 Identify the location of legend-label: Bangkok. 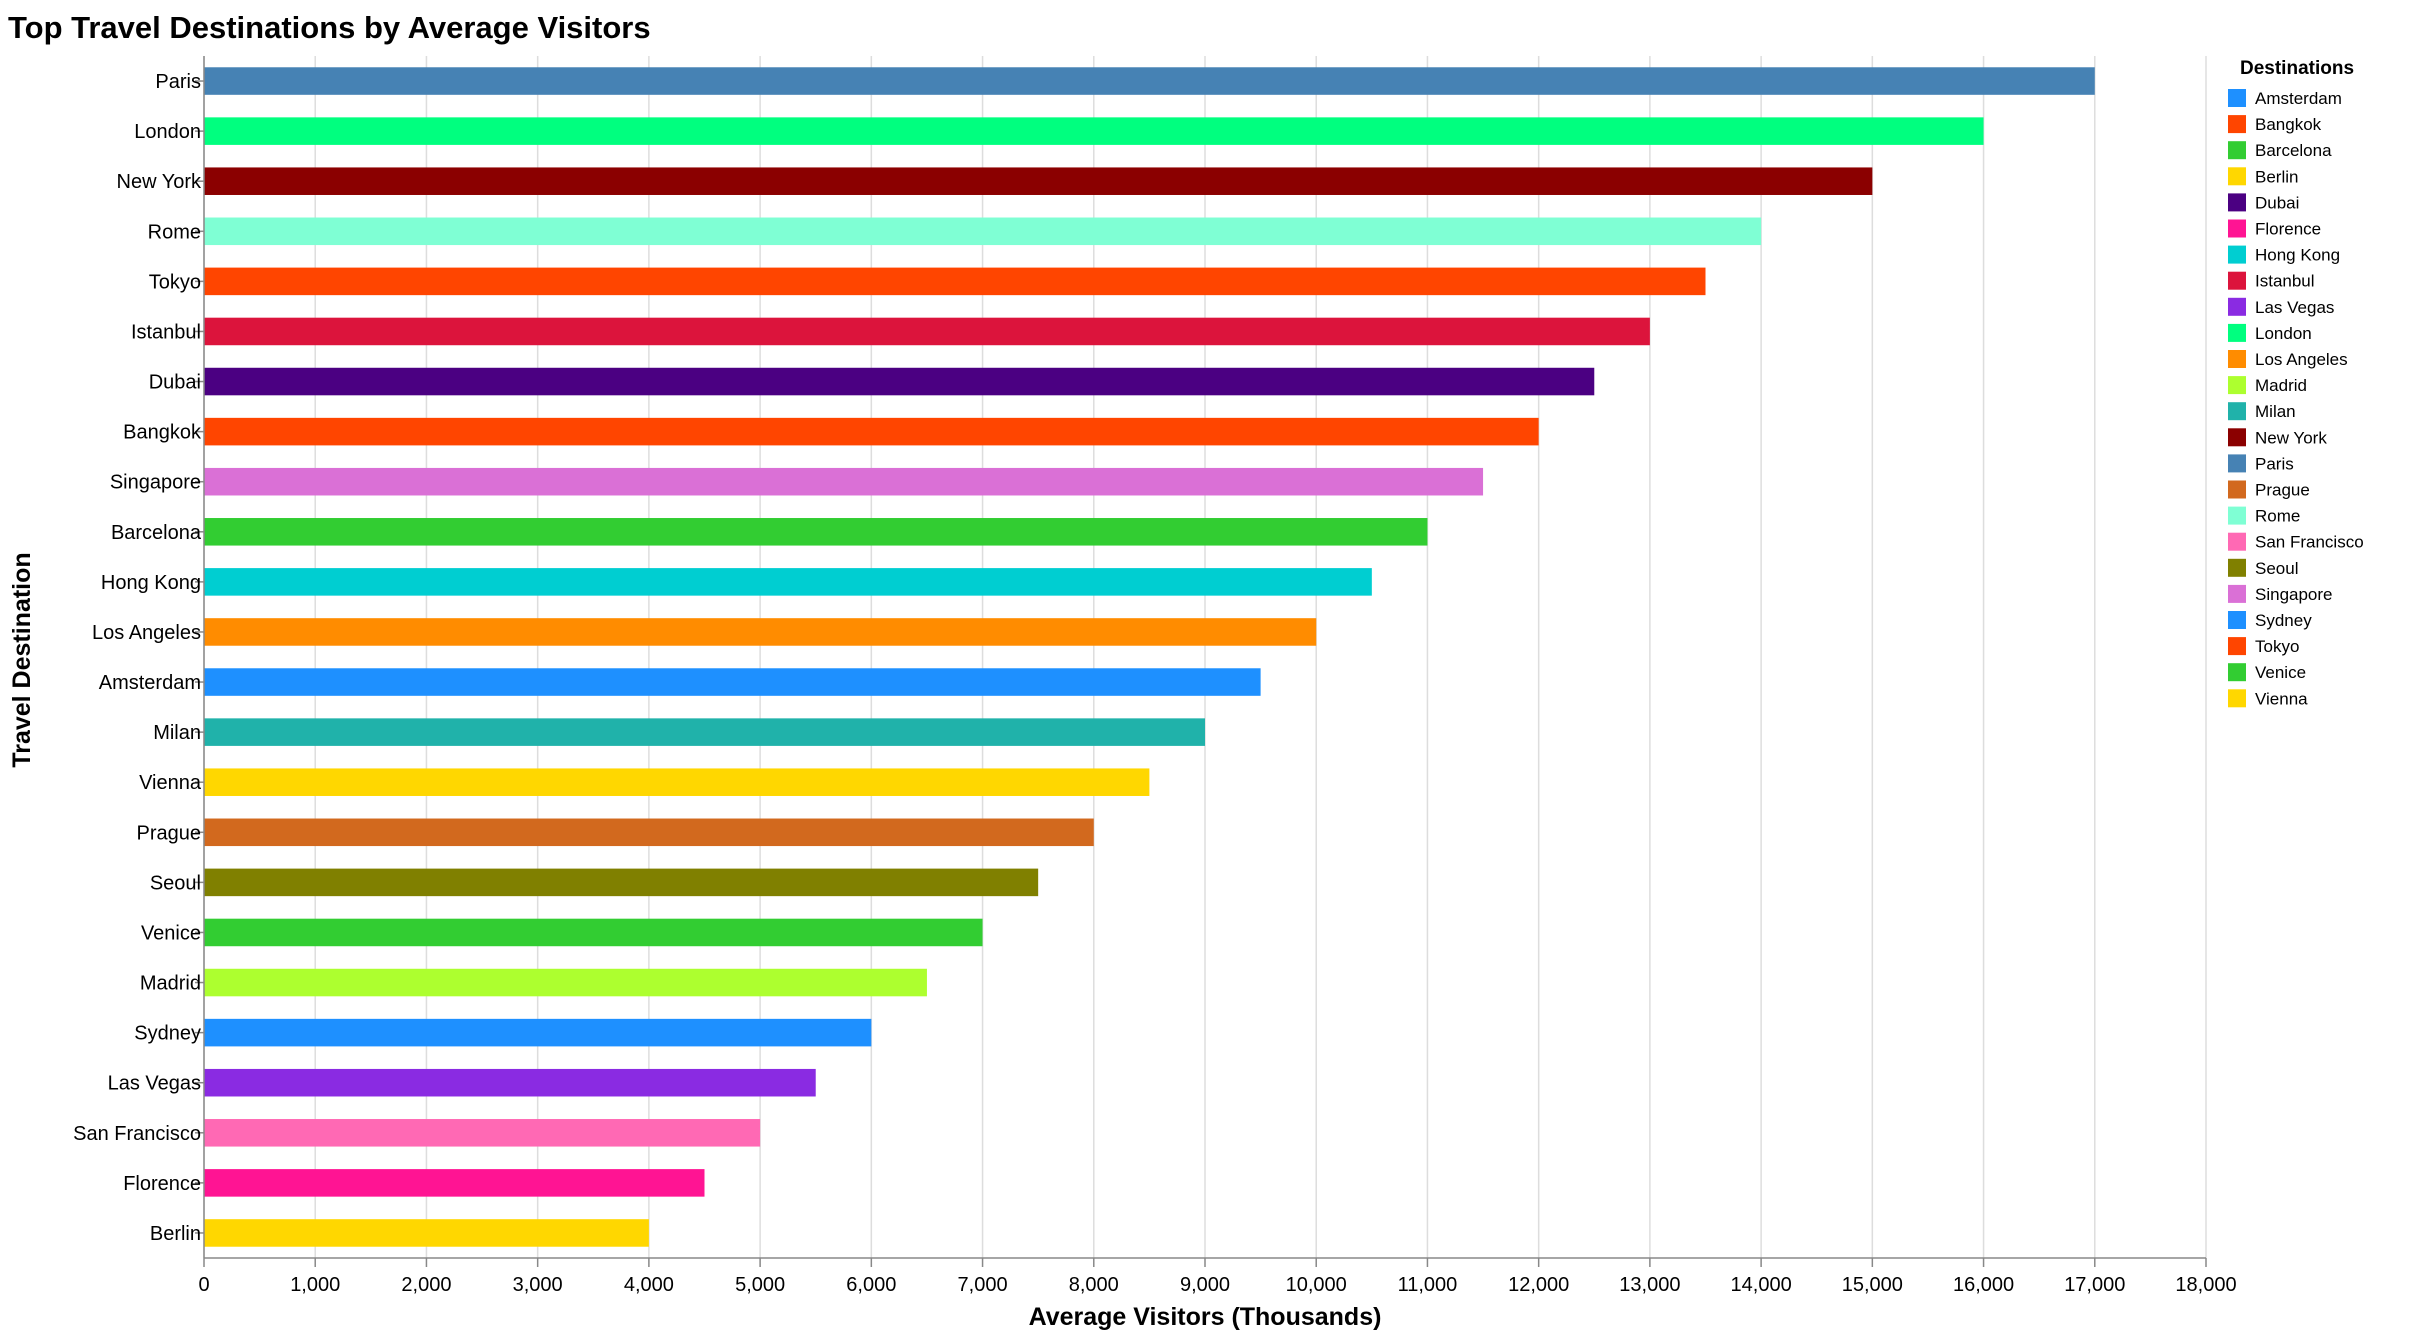
(2288, 124).